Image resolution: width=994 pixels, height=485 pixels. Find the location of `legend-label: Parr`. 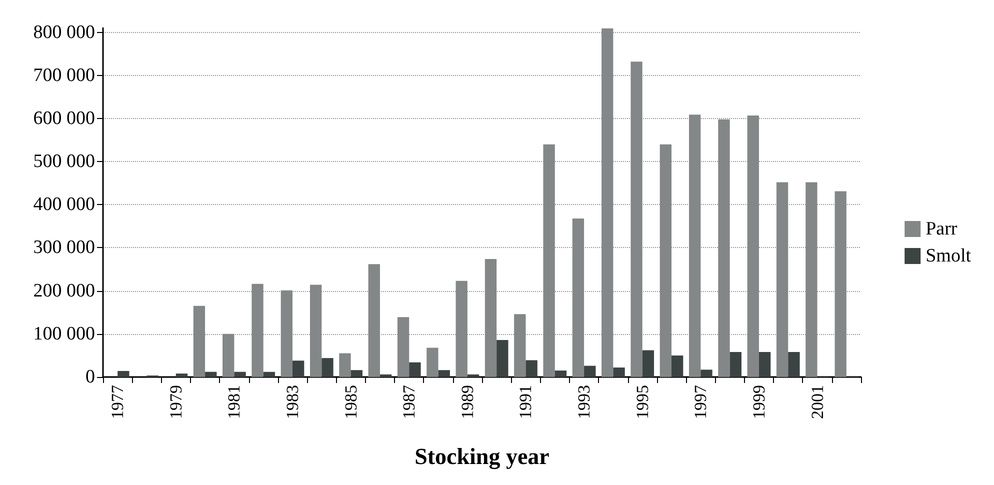

legend-label: Parr is located at coordinates (942, 229).